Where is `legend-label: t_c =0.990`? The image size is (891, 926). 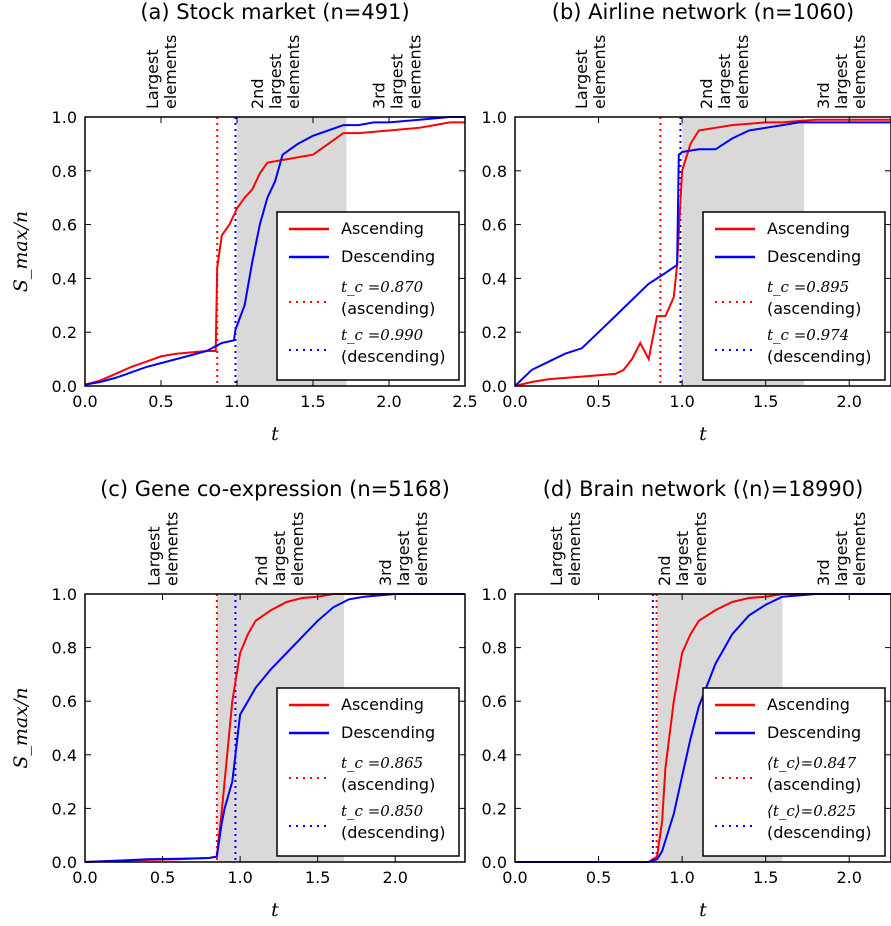
legend-label: t_c =0.990 is located at coordinates (382, 335).